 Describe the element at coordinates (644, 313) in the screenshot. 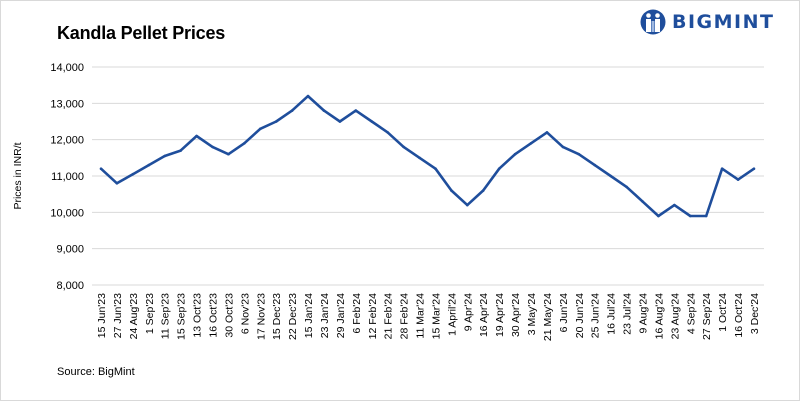

I see `x-tick-label: 9 Aug'24` at that location.